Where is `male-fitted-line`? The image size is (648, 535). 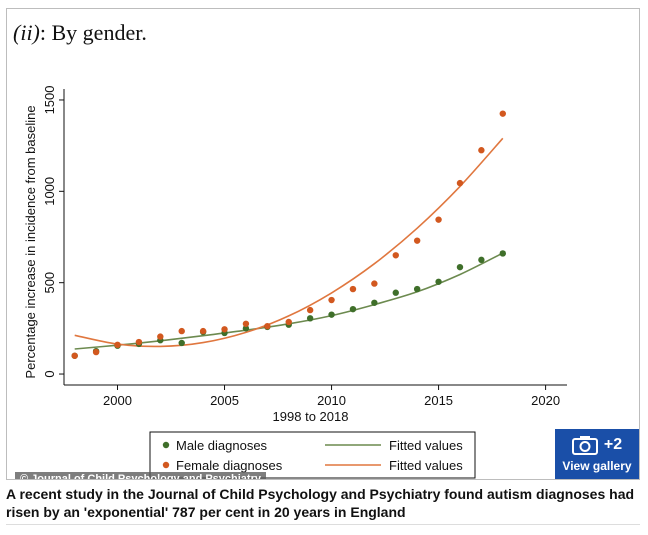
male-fitted-line is located at coordinates (289, 301).